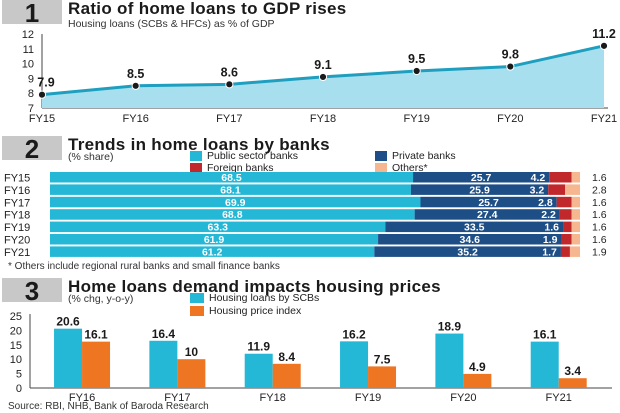 This screenshot has width=620, height=413. What do you see at coordinates (135, 74) in the screenshot?
I see `chart1-data-label: 8.5` at bounding box center [135, 74].